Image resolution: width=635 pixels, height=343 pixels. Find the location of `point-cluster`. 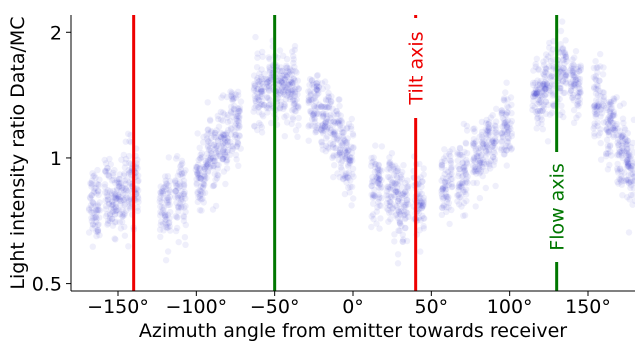

point-cluster is located at coordinates (314, 107).